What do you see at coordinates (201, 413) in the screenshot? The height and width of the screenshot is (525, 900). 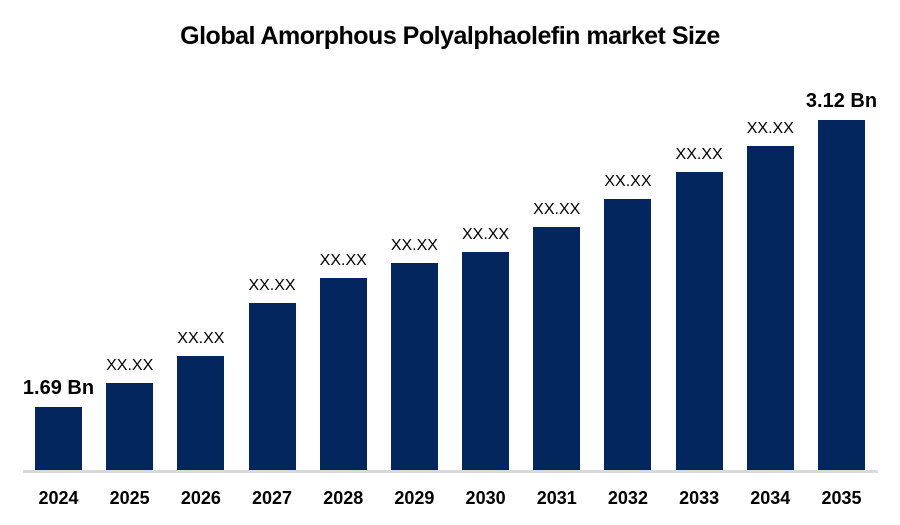 I see `bar-2026` at bounding box center [201, 413].